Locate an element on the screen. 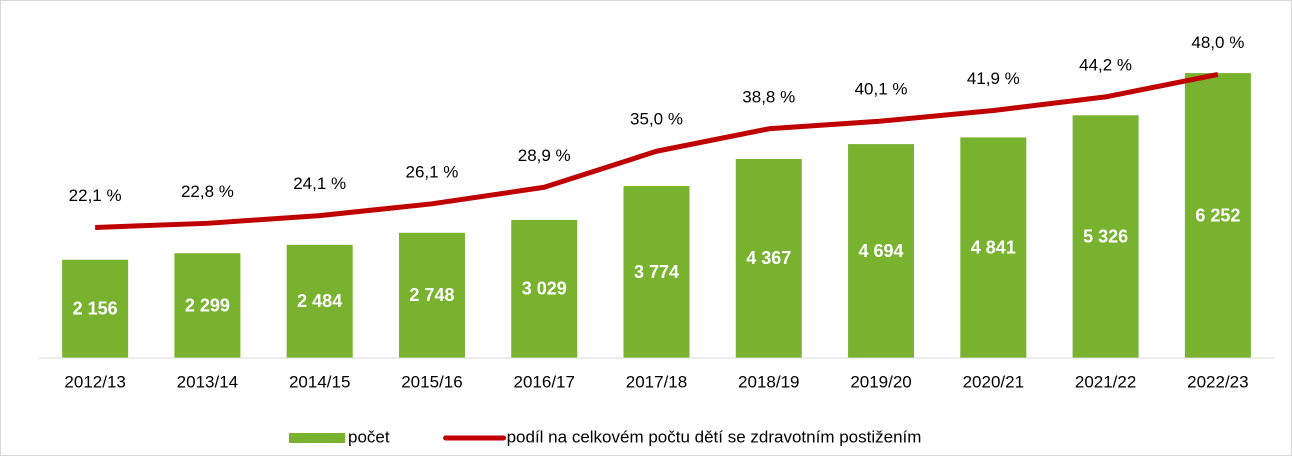 The height and width of the screenshot is (461, 1292). bar-value-label: 3 029 is located at coordinates (544, 289).